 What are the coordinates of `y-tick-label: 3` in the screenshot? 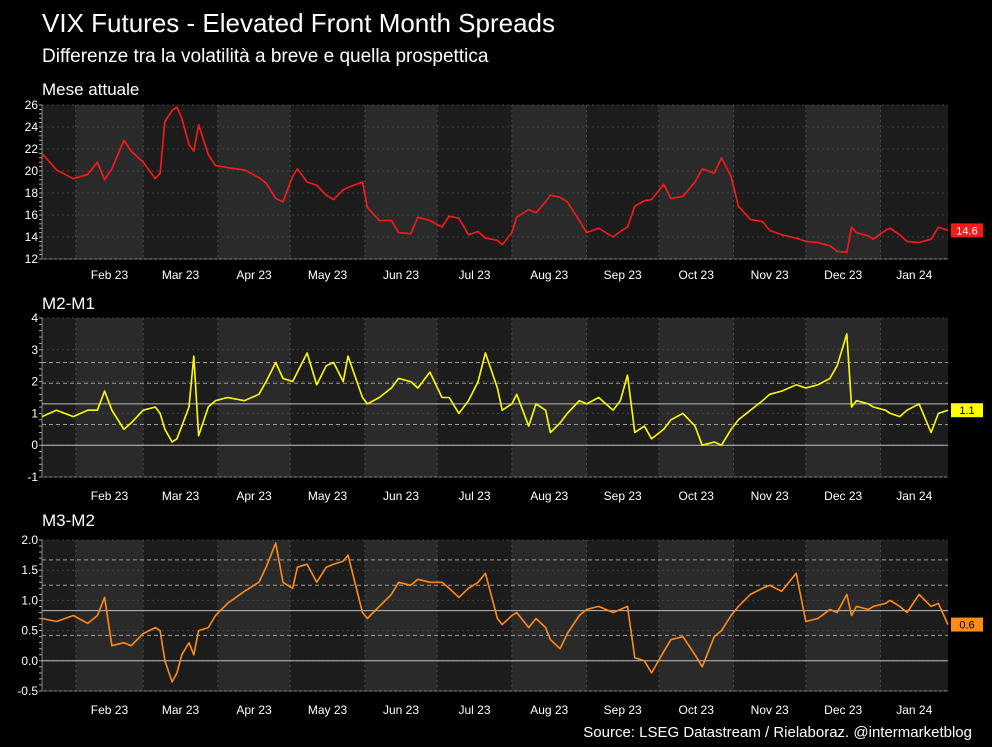 It's located at (34, 350).